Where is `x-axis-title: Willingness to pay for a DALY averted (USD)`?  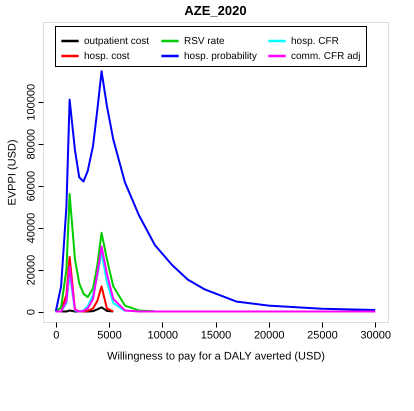
x-axis-title: Willingness to pay for a DALY averted (USD) is located at coordinates (216, 356).